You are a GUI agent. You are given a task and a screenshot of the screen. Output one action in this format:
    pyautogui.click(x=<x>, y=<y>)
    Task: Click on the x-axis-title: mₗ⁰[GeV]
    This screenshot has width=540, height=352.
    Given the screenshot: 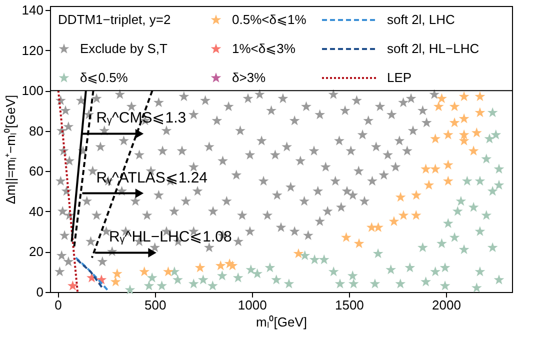 What is the action you would take?
    pyautogui.click(x=282, y=322)
    